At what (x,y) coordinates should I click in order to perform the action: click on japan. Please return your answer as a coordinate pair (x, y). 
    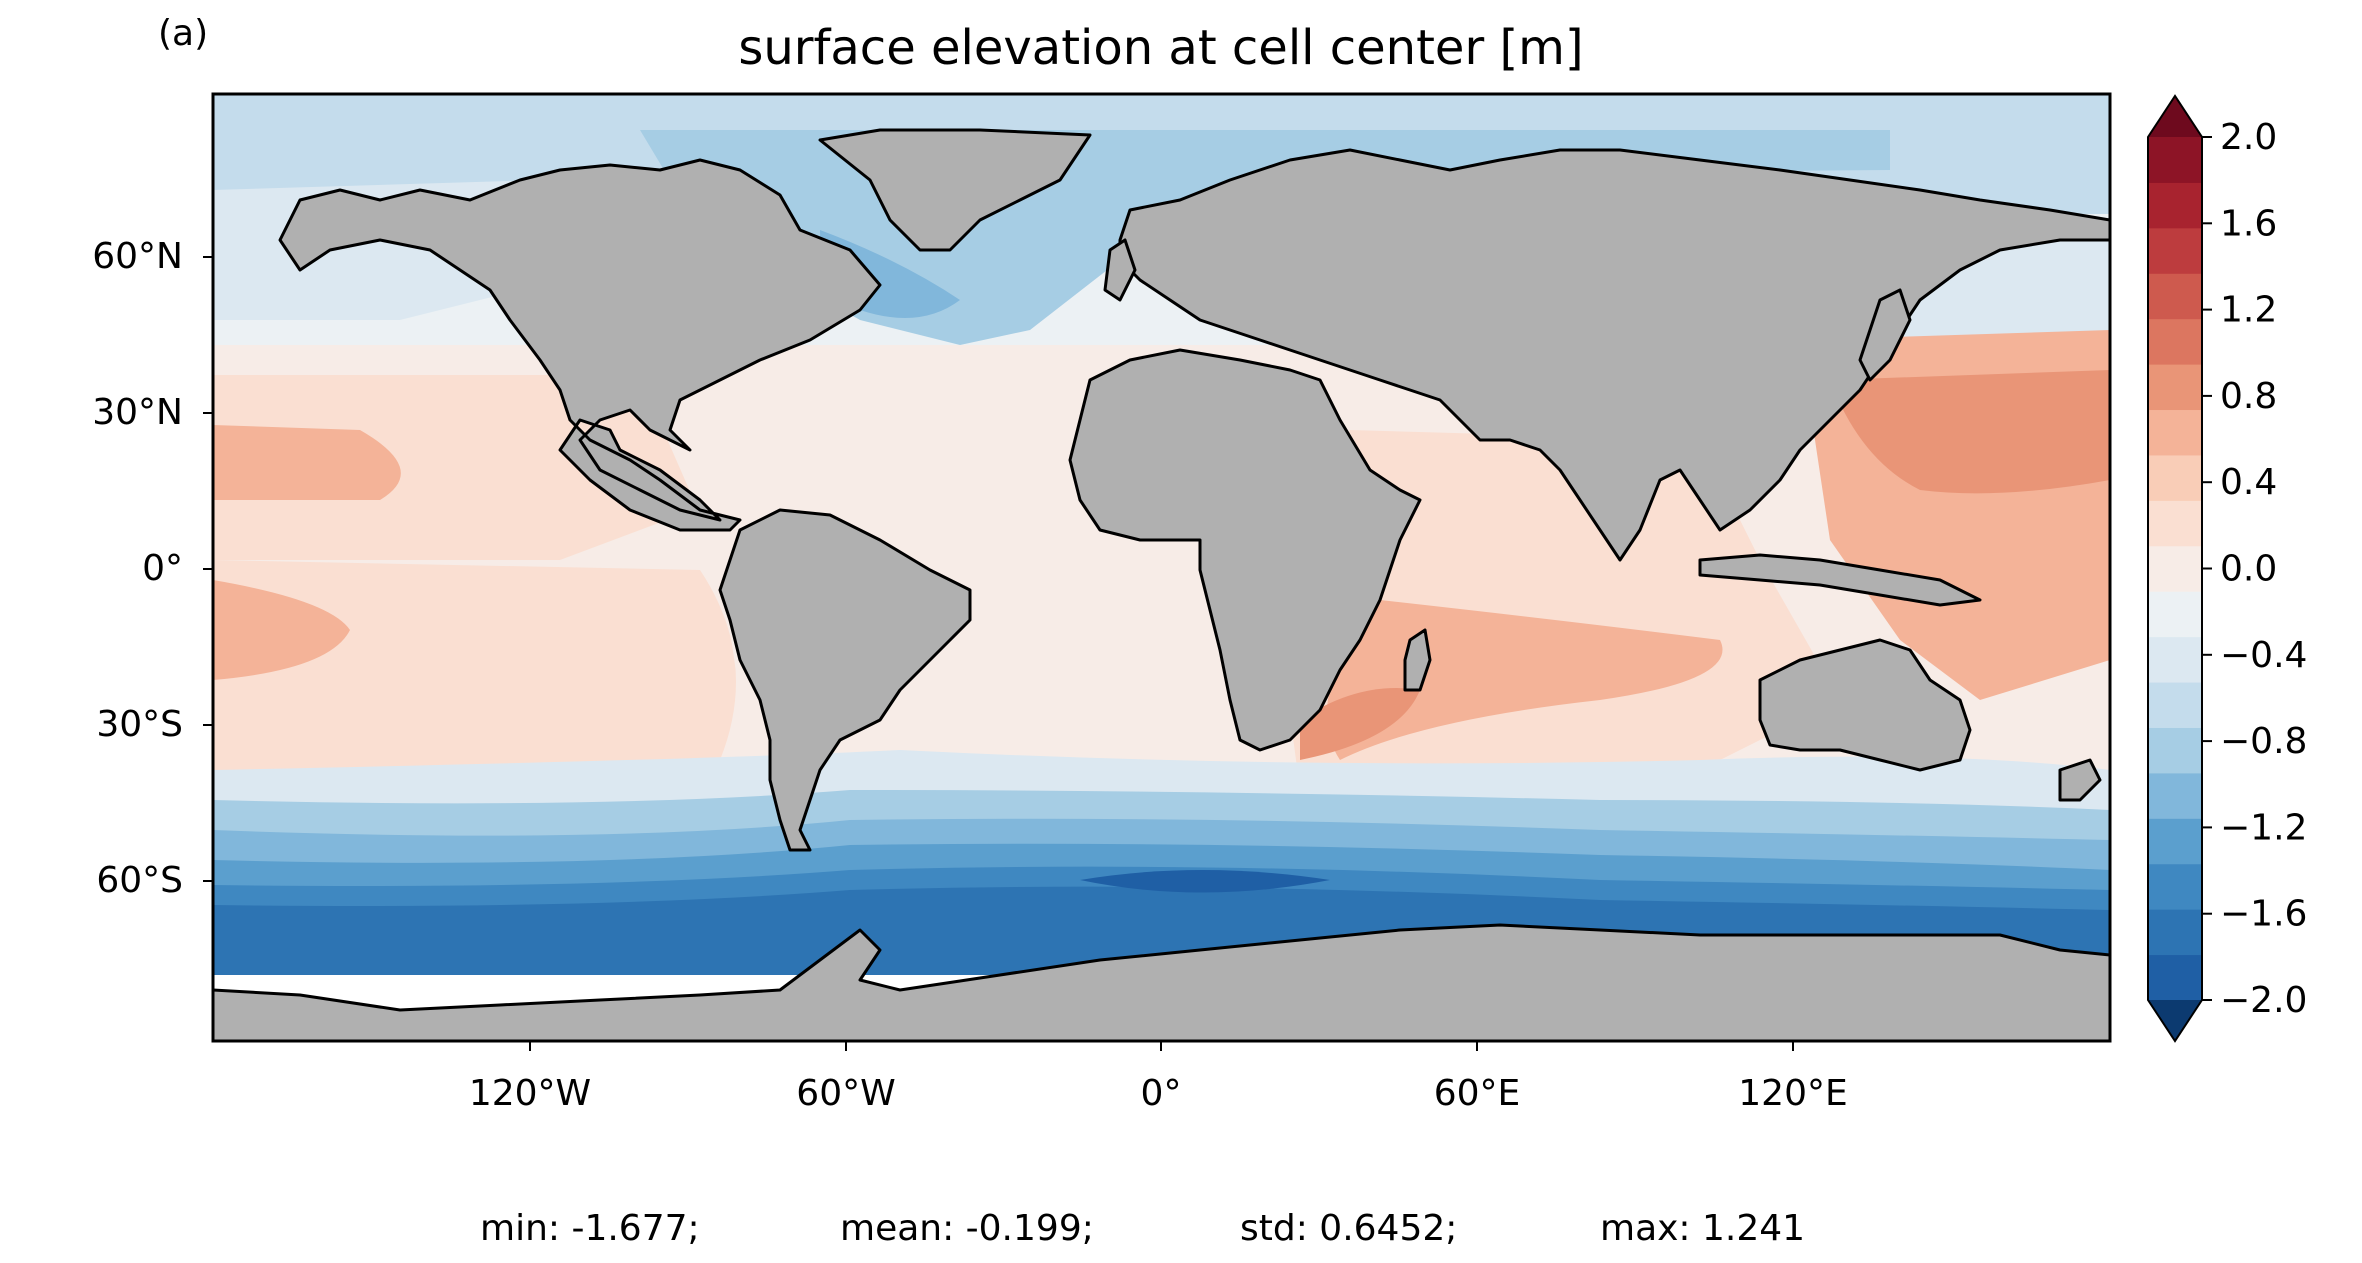
    Looking at the image, I should click on (1885, 335).